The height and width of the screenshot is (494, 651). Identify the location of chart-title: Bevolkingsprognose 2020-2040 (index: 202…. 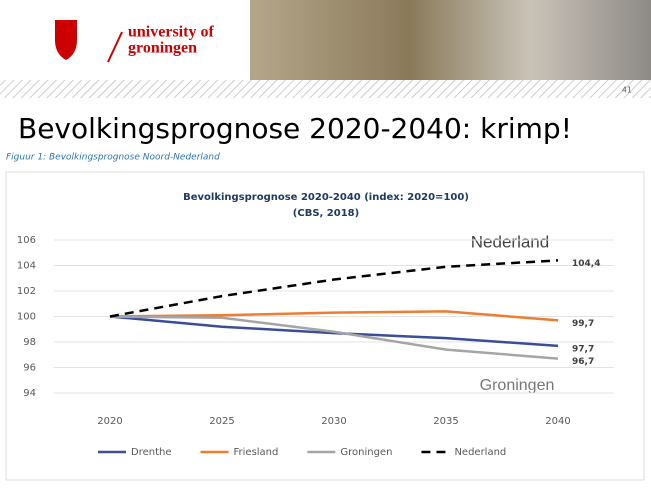
(326, 197).